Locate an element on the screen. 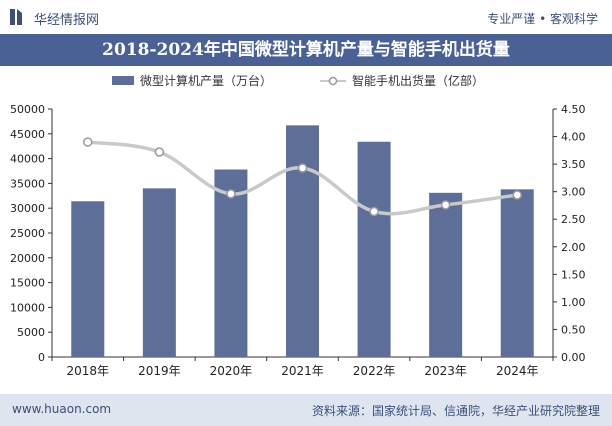  x-tick-label: 2020年 is located at coordinates (231, 371).